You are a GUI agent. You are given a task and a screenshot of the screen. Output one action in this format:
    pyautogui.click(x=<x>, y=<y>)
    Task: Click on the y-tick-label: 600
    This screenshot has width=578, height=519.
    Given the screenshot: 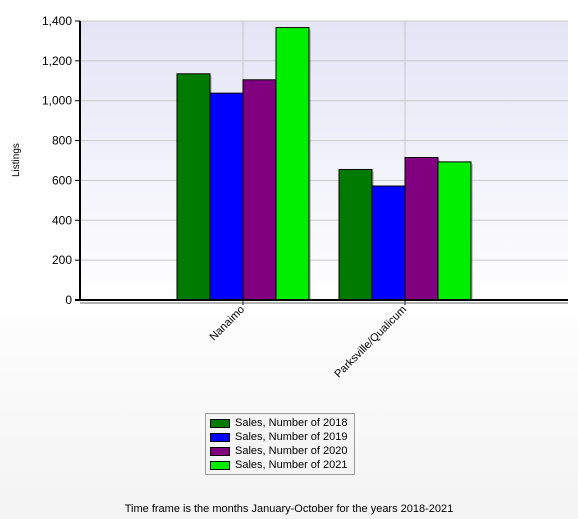 What is the action you would take?
    pyautogui.click(x=62, y=180)
    